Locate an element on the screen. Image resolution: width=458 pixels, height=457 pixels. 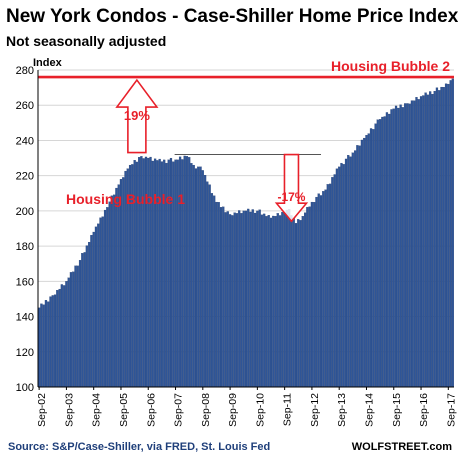
x-tick-label: Sep-08 is located at coordinates (206, 410).